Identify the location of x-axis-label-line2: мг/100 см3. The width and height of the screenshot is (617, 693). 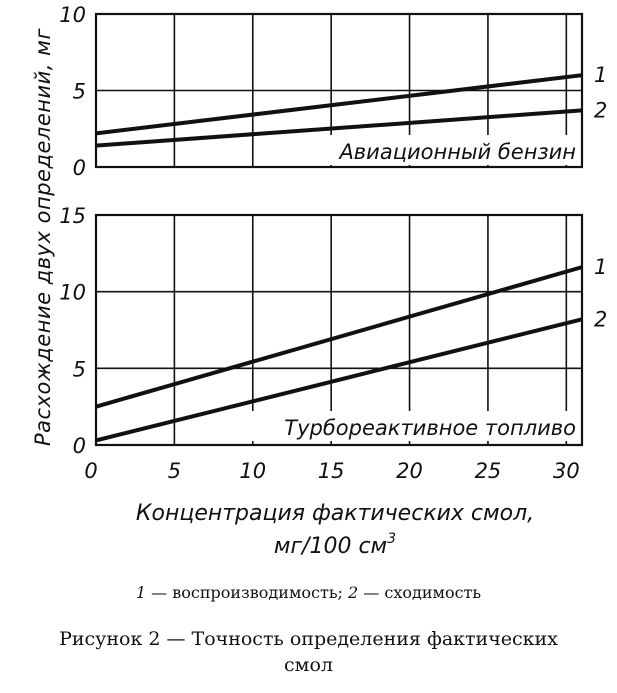
(335, 545).